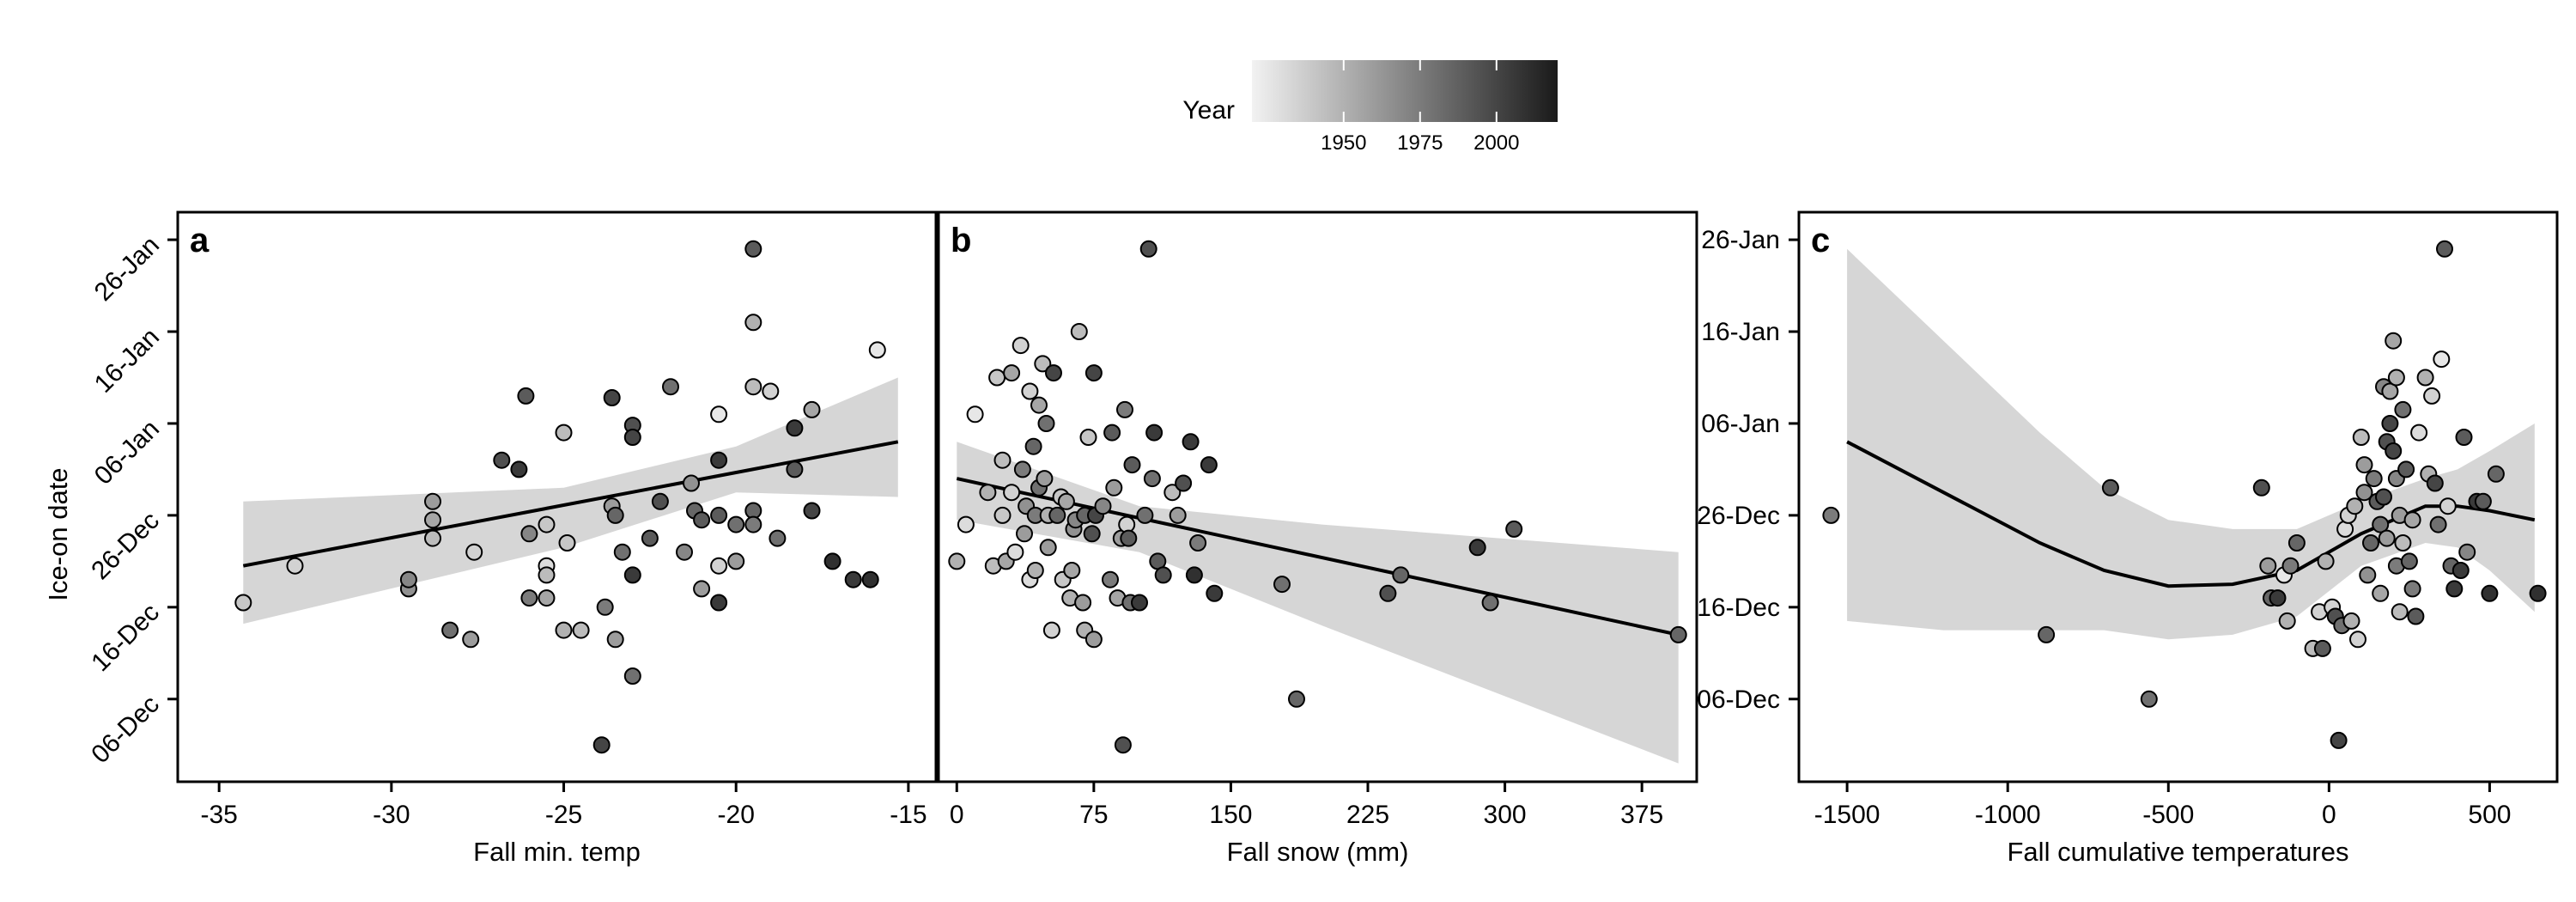 Image resolution: width=2576 pixels, height=902 pixels. What do you see at coordinates (957, 815) in the screenshot?
I see `x-tick-label: 0` at bounding box center [957, 815].